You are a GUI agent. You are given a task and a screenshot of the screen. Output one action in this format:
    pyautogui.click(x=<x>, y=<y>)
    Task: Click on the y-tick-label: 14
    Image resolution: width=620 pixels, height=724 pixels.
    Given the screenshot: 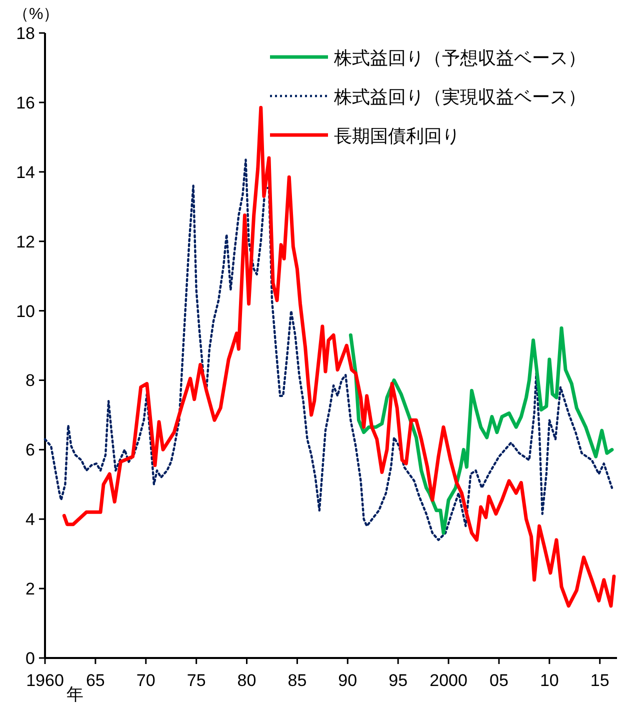 What is the action you would take?
    pyautogui.click(x=25, y=172)
    